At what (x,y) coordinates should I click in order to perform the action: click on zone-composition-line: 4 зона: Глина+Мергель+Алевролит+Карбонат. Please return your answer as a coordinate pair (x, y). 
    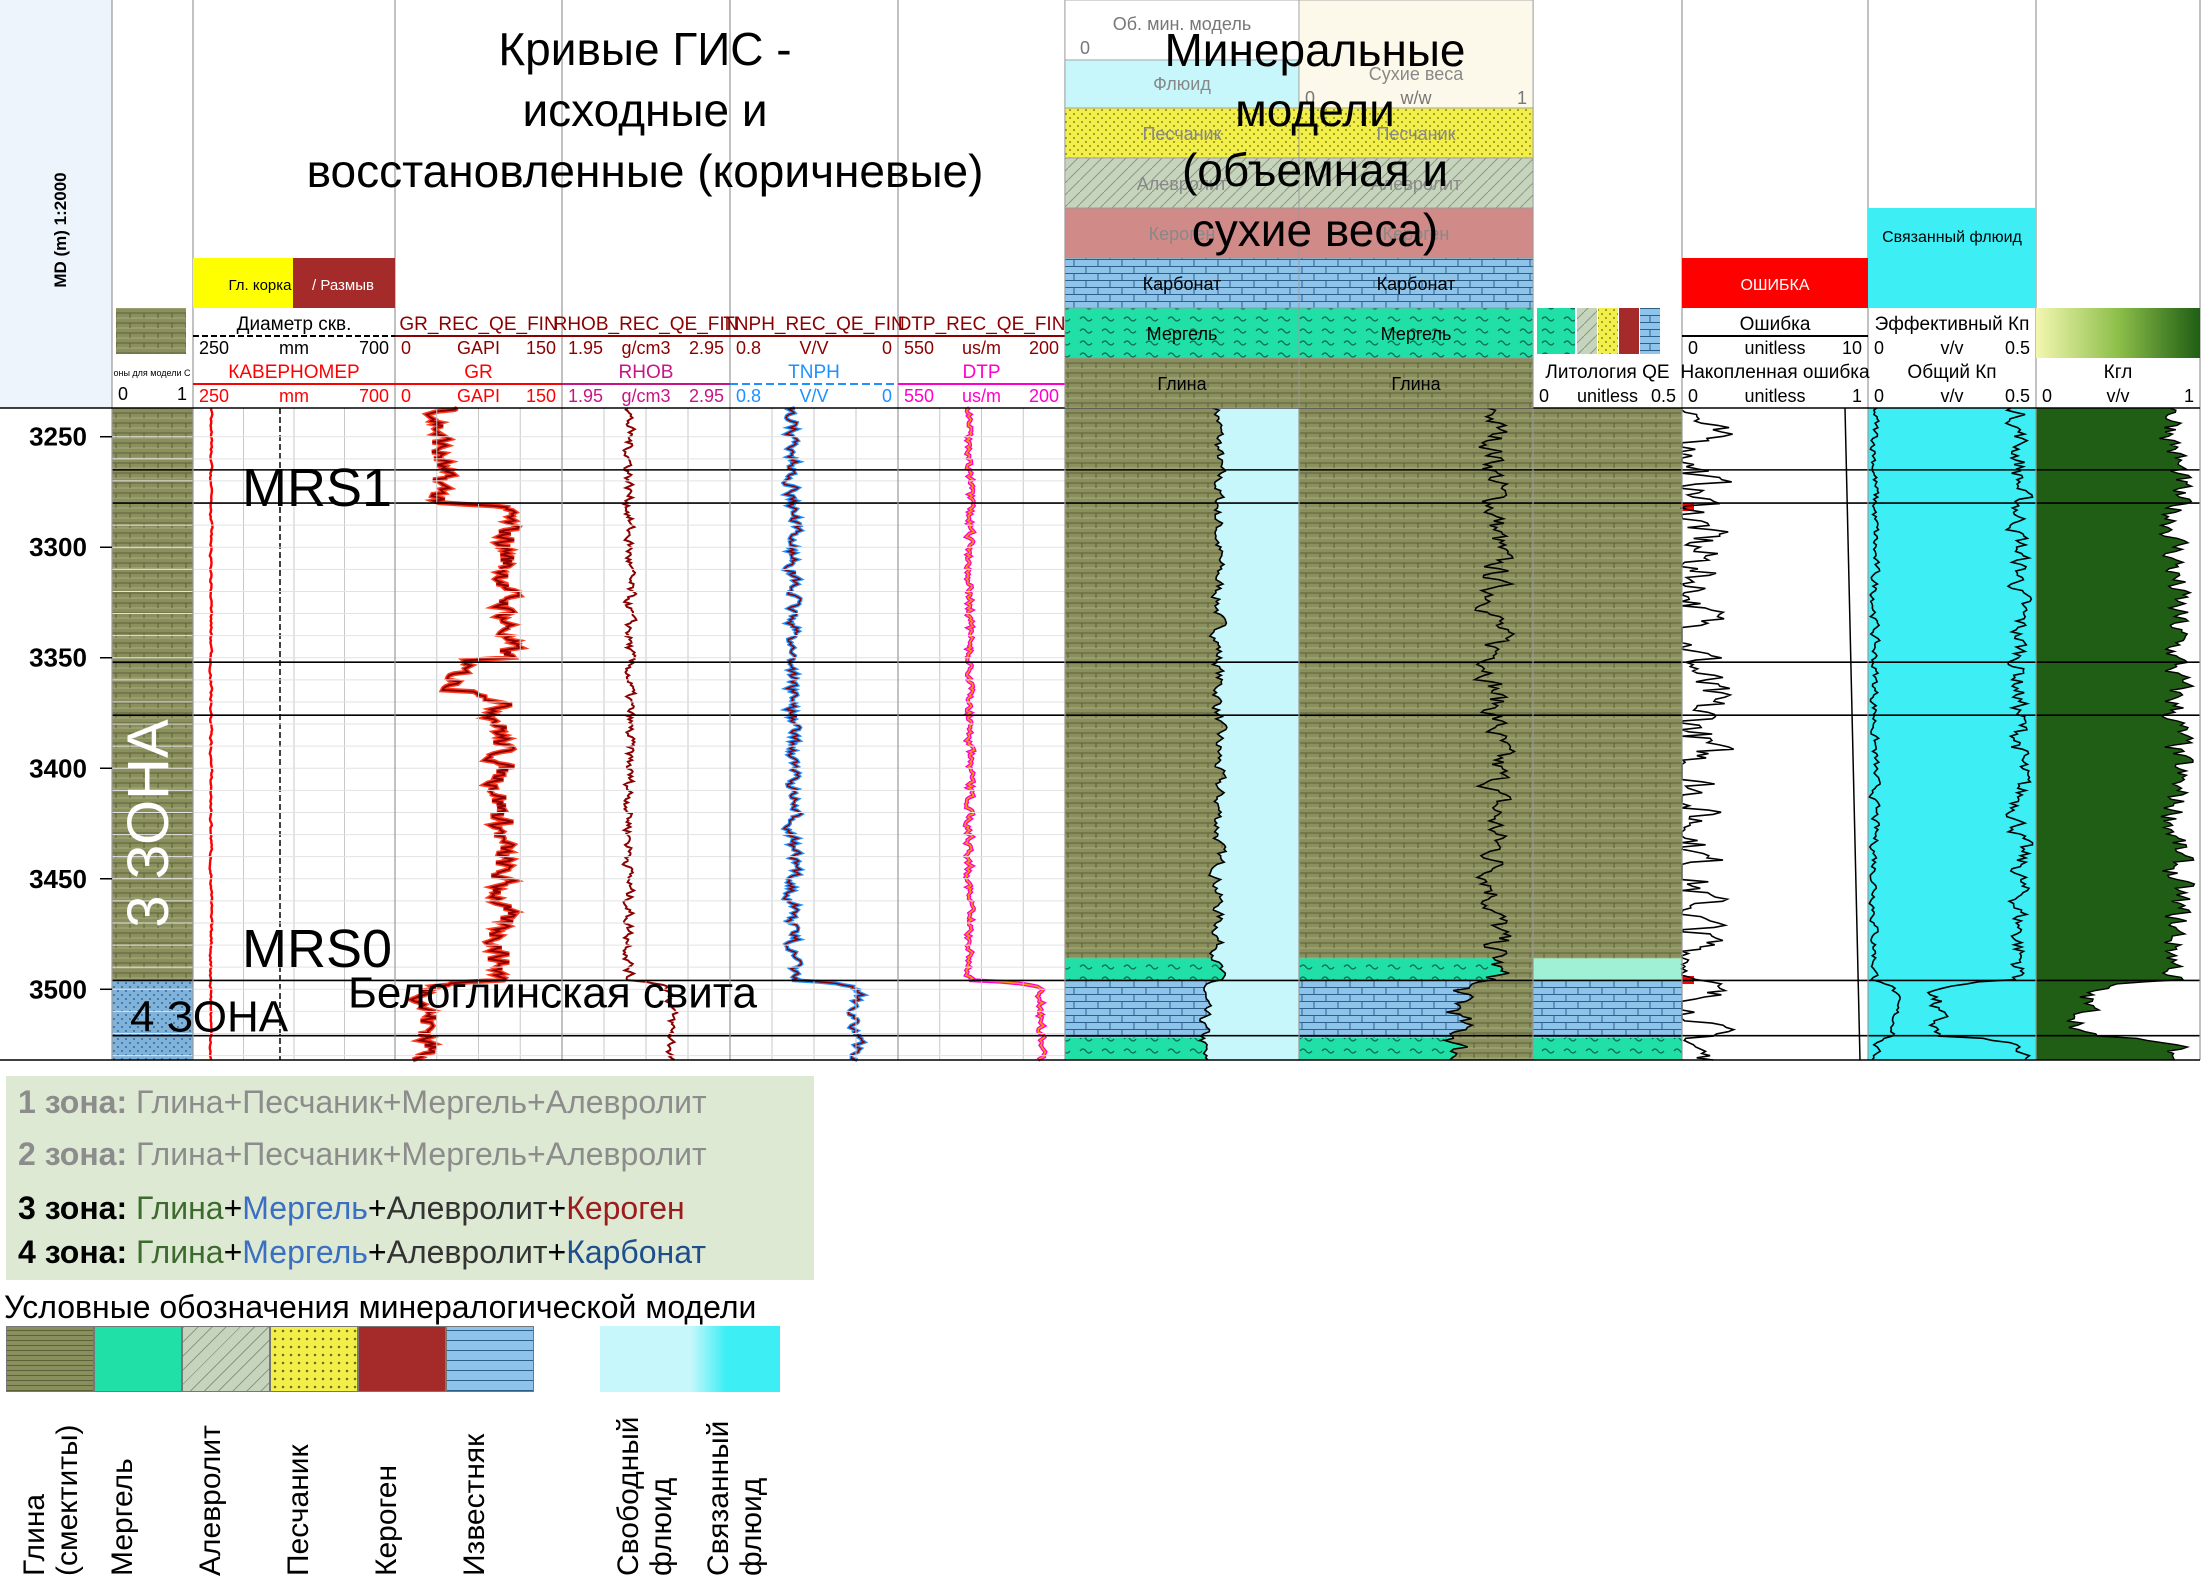
    Looking at the image, I should click on (362, 1252).